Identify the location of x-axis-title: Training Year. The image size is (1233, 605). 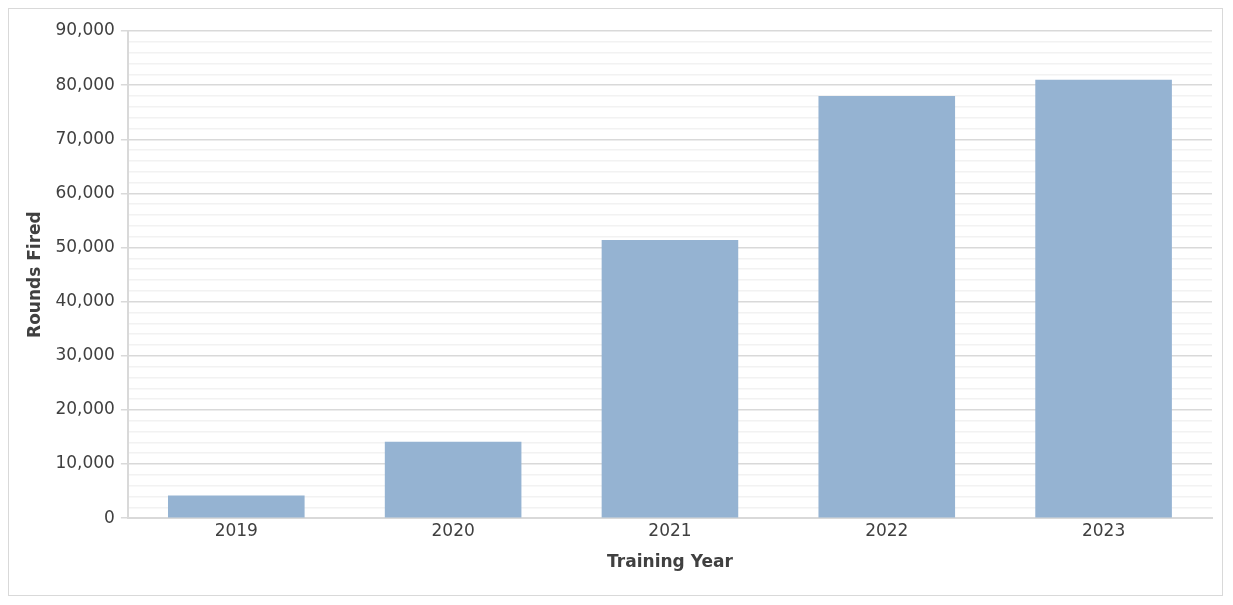
(670, 561).